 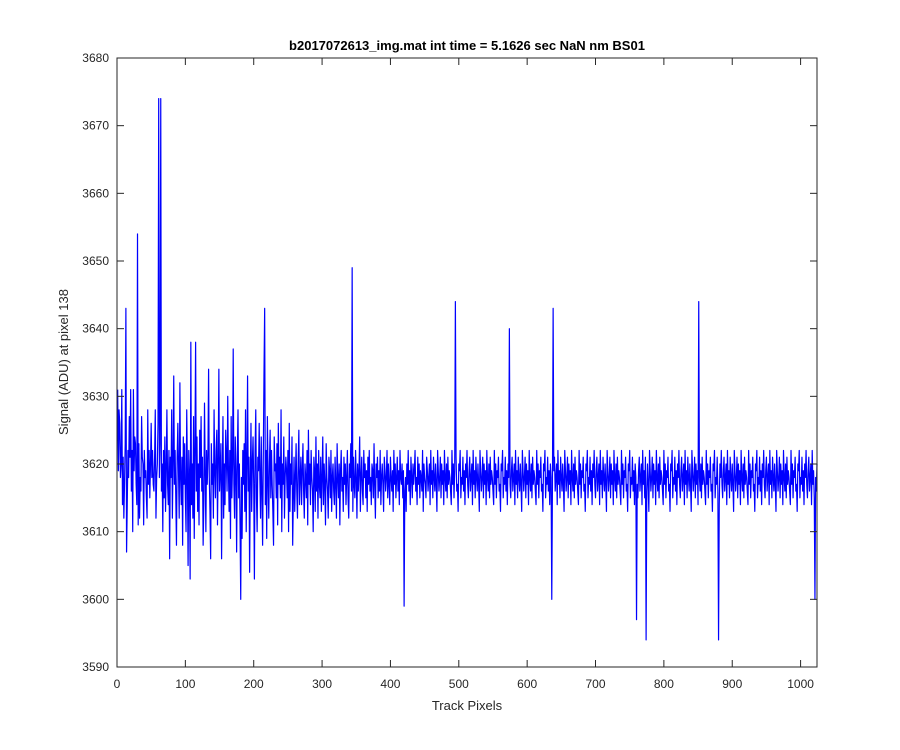 What do you see at coordinates (185, 684) in the screenshot?
I see `x-tick-label: 100` at bounding box center [185, 684].